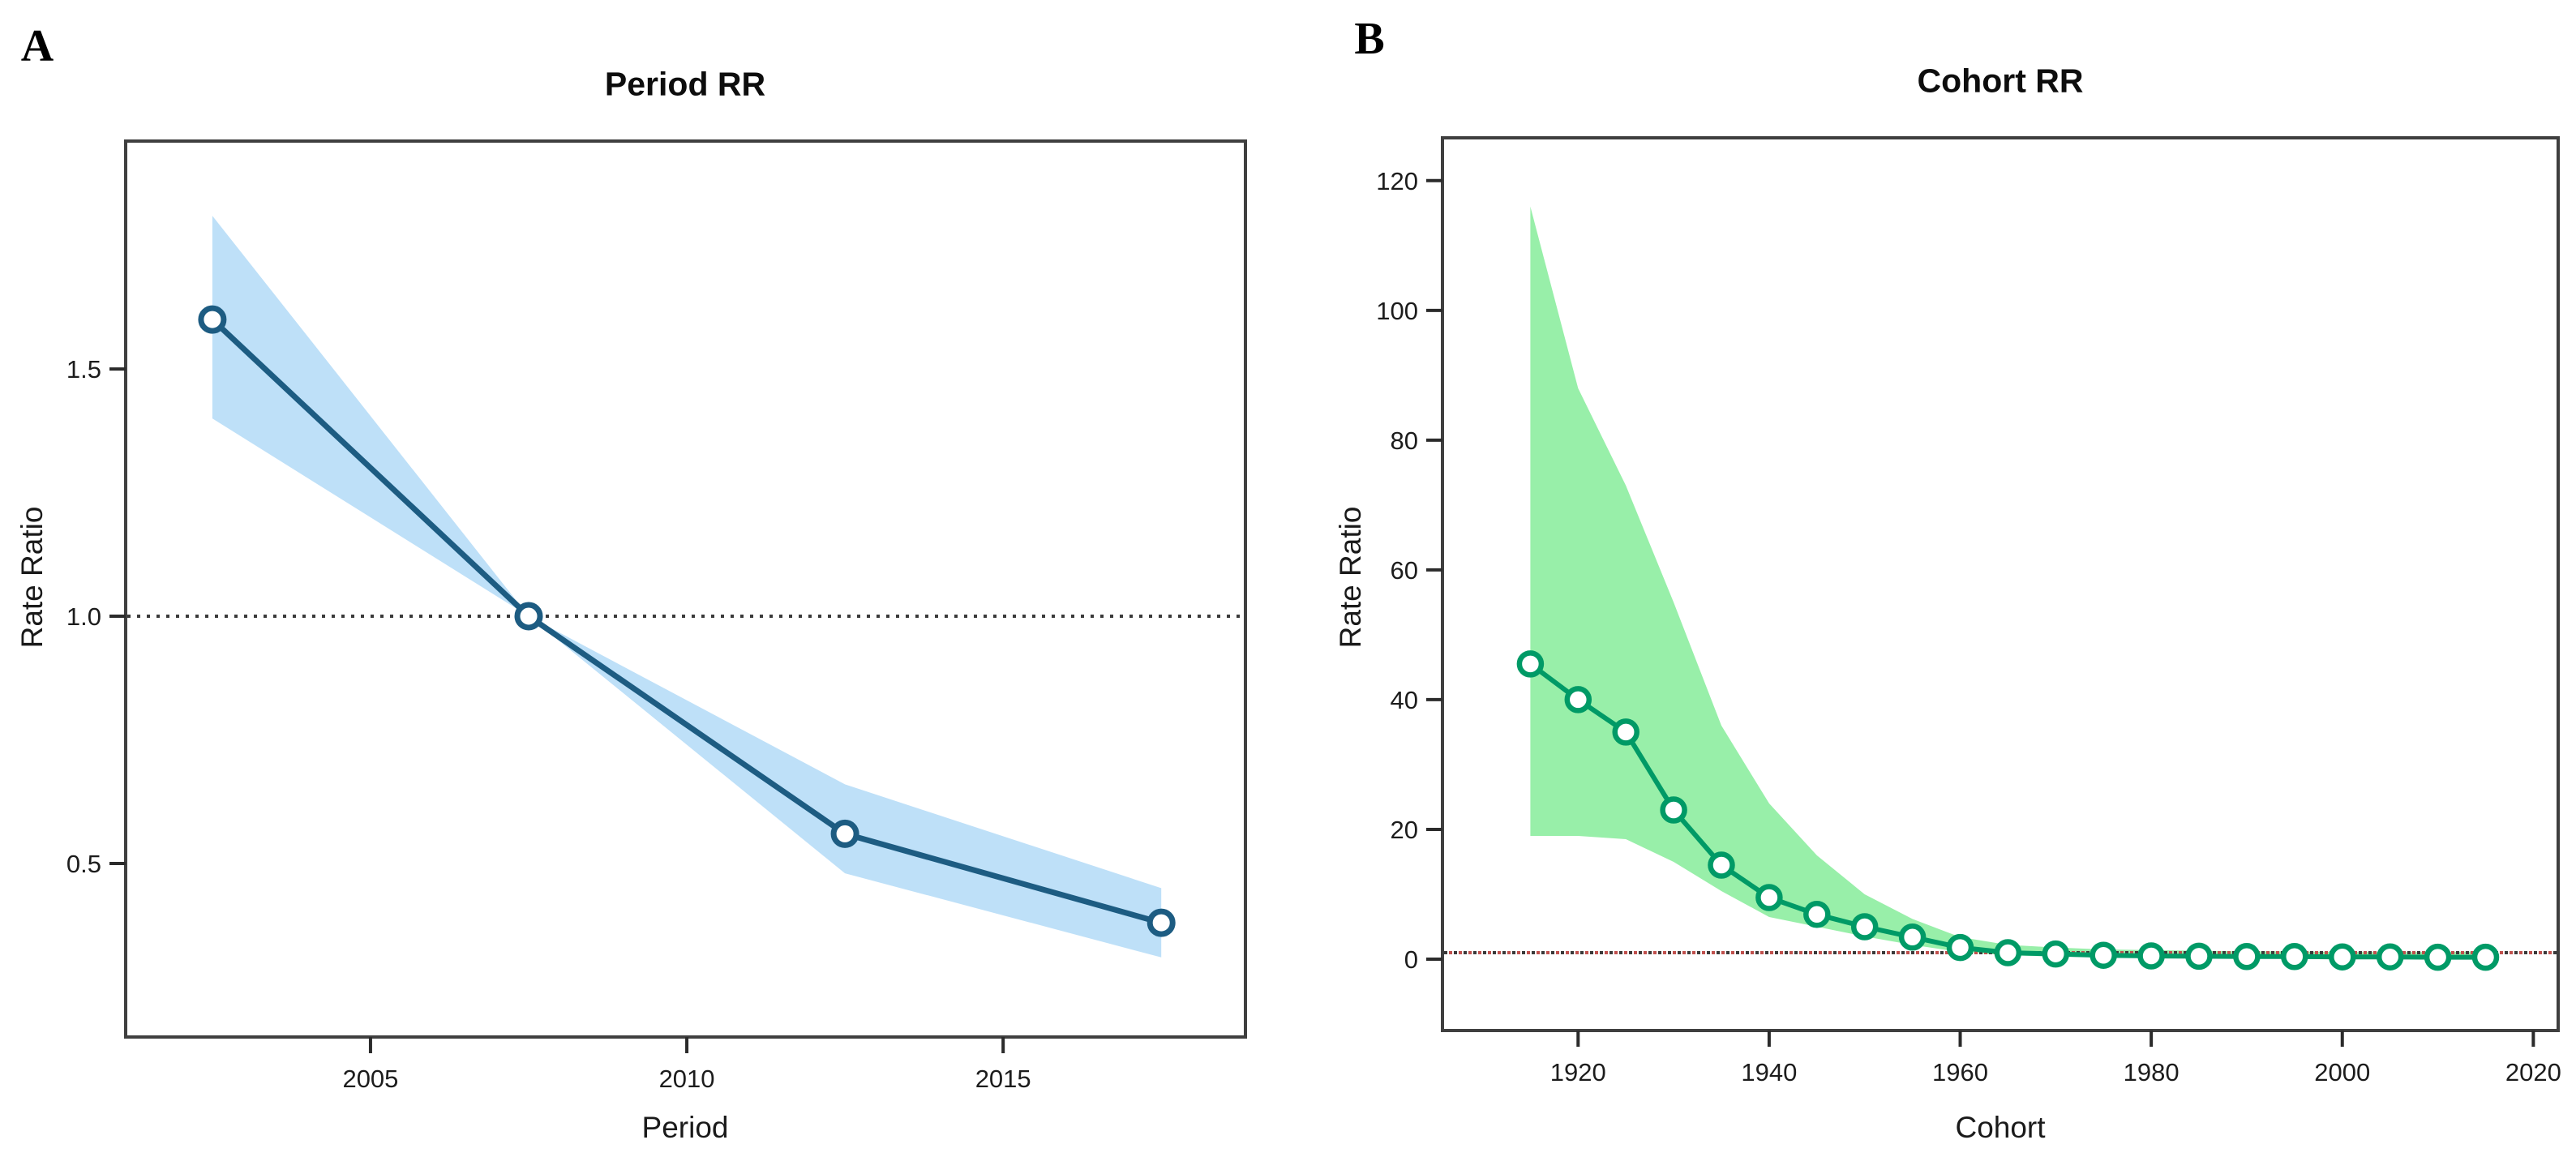 The image size is (2576, 1157). What do you see at coordinates (1397, 311) in the screenshot?
I see `panel-b-y-tick-label: 100` at bounding box center [1397, 311].